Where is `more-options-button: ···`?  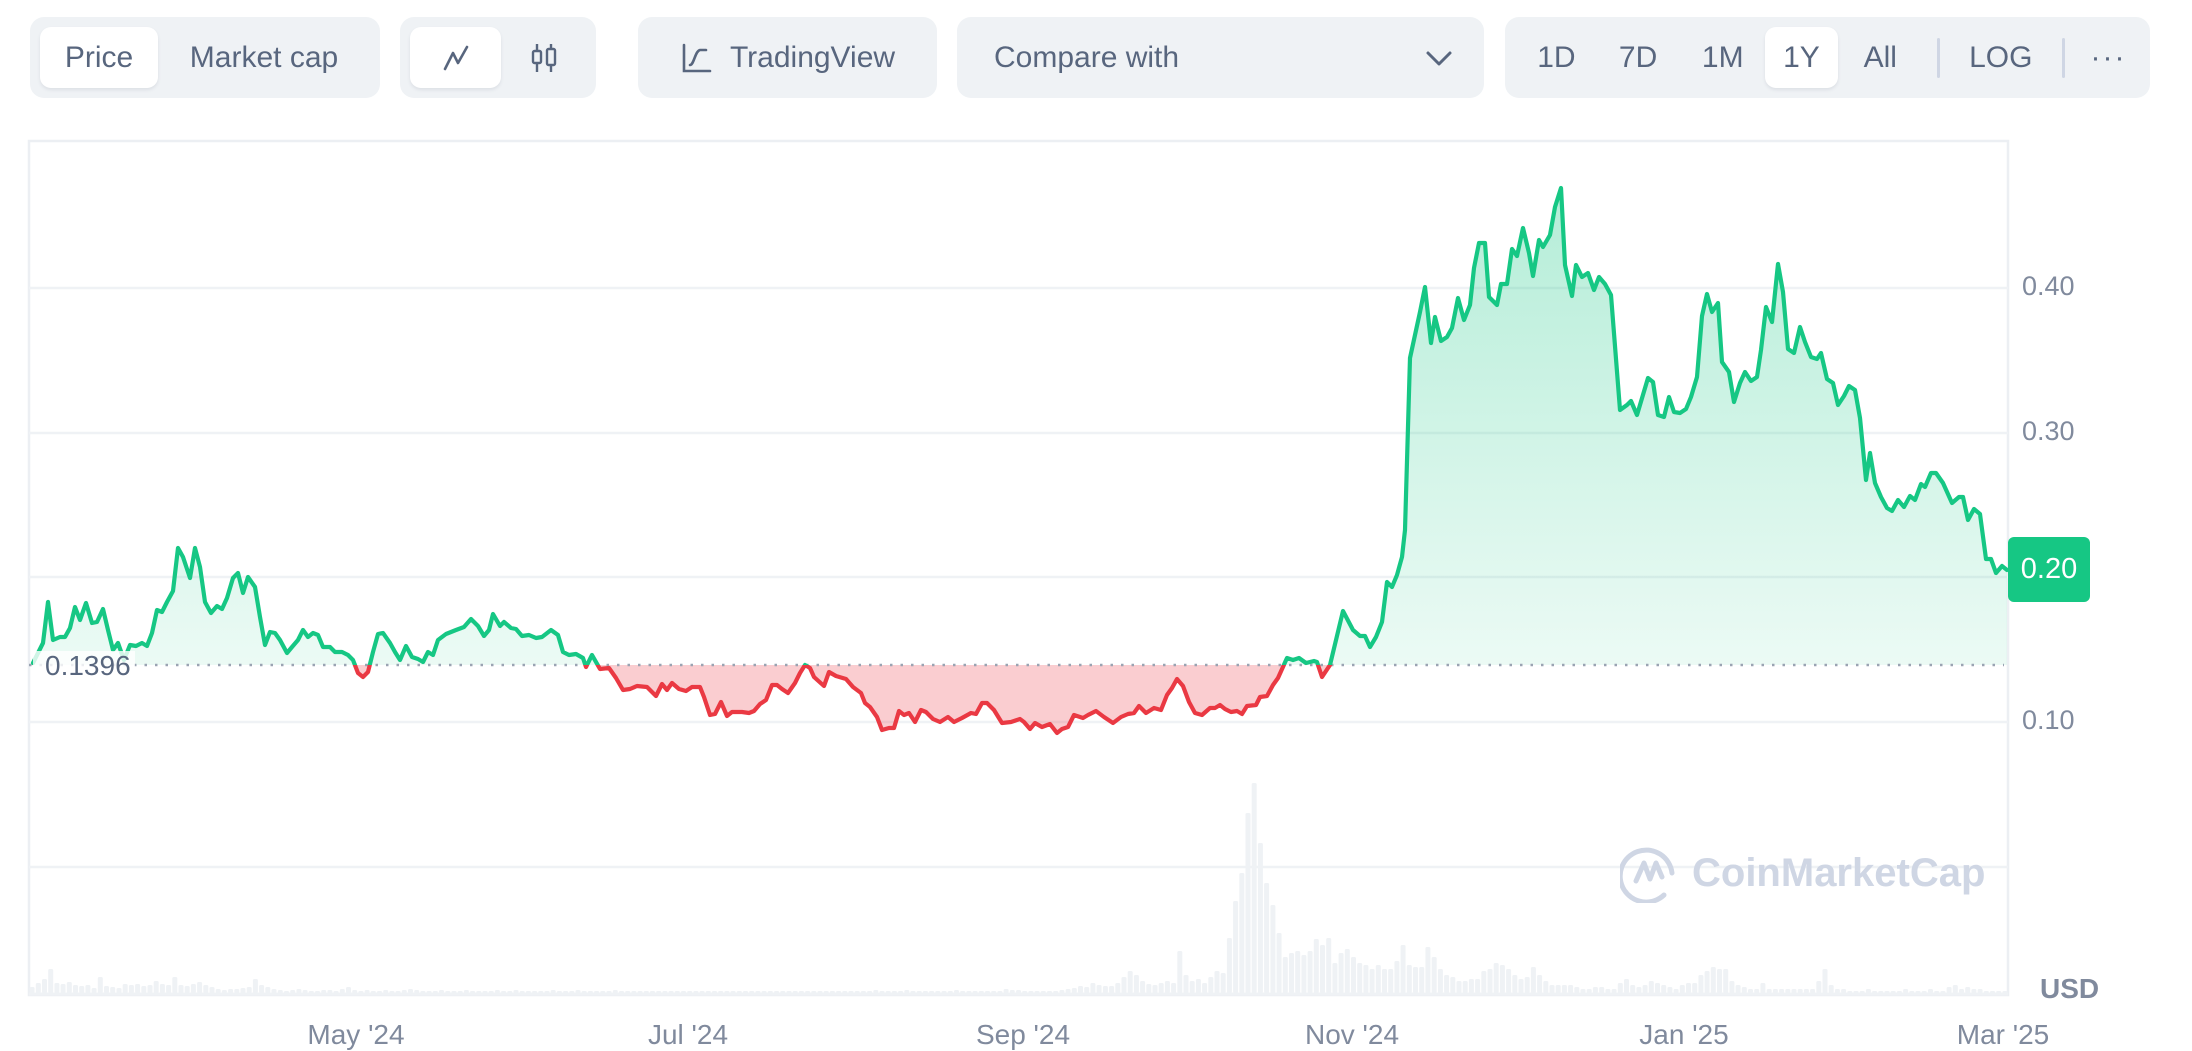
more-options-button: ··· is located at coordinates (2108, 57).